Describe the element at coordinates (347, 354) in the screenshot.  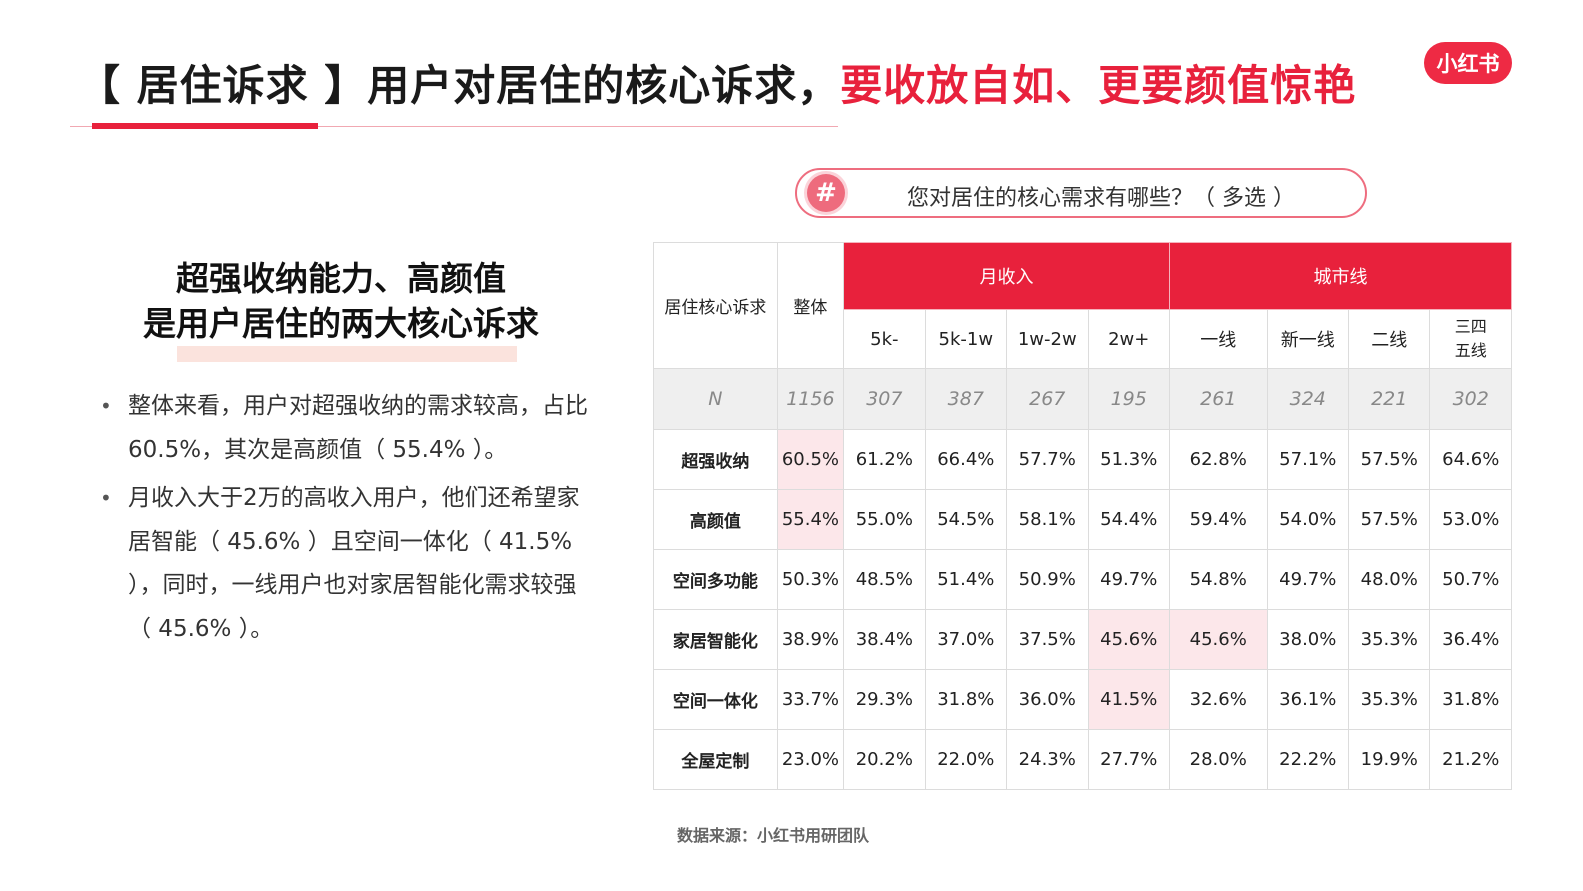
I see `heading-highlight-bar` at that location.